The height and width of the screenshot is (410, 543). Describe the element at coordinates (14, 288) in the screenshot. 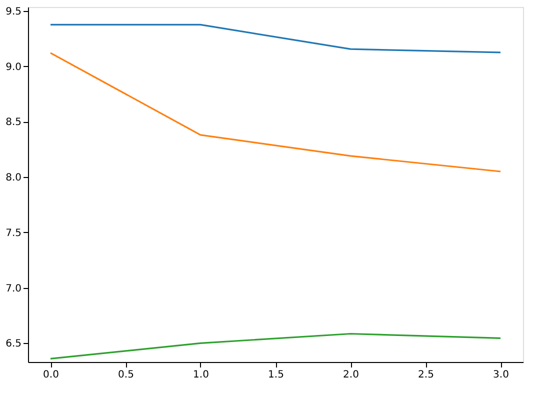

I see `y-tick-label: 7.0` at that location.